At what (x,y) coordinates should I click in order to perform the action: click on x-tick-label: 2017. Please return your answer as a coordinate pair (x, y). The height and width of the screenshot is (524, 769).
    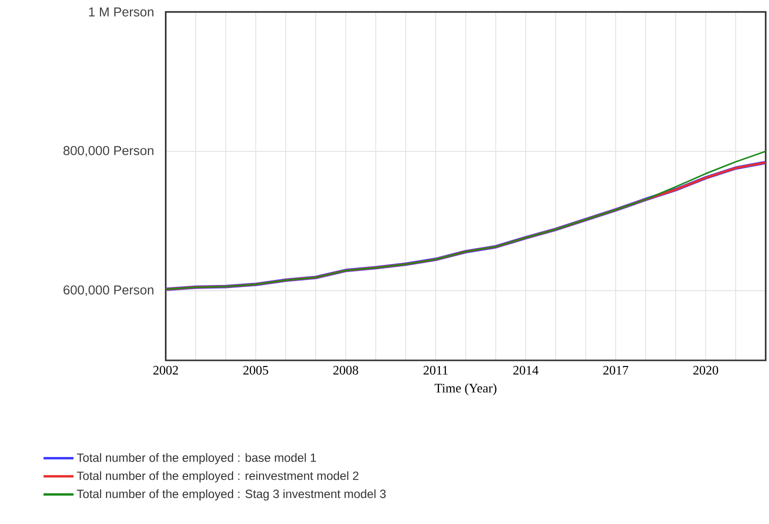
    Looking at the image, I should click on (615, 370).